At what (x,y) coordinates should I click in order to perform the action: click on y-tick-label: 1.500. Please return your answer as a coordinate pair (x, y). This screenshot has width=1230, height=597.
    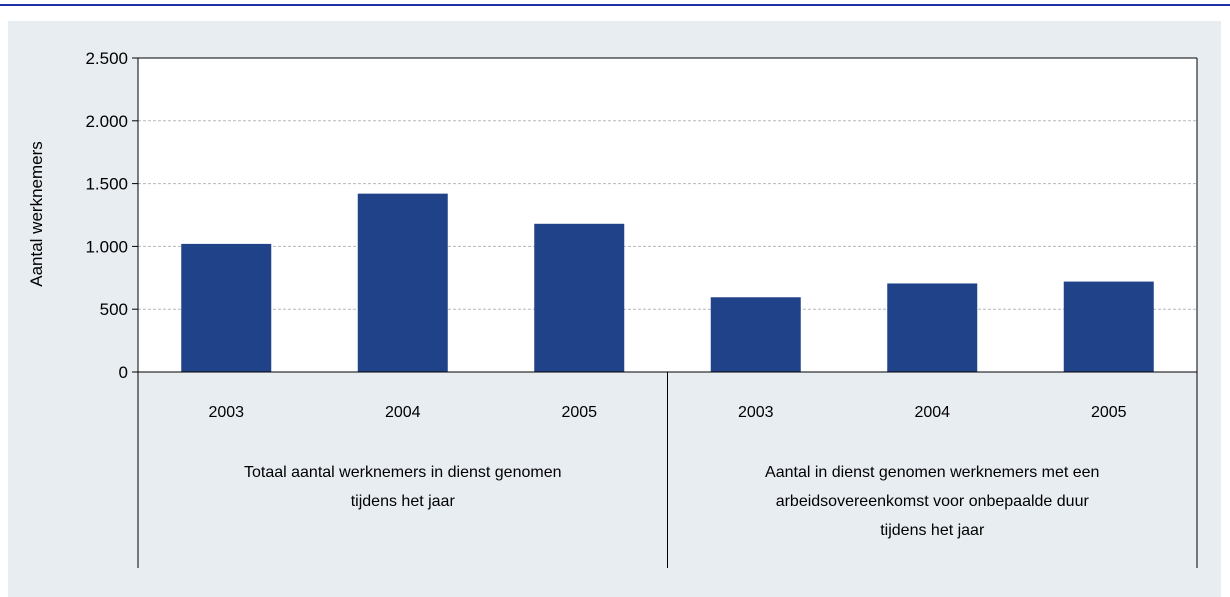
    Looking at the image, I should click on (106, 184).